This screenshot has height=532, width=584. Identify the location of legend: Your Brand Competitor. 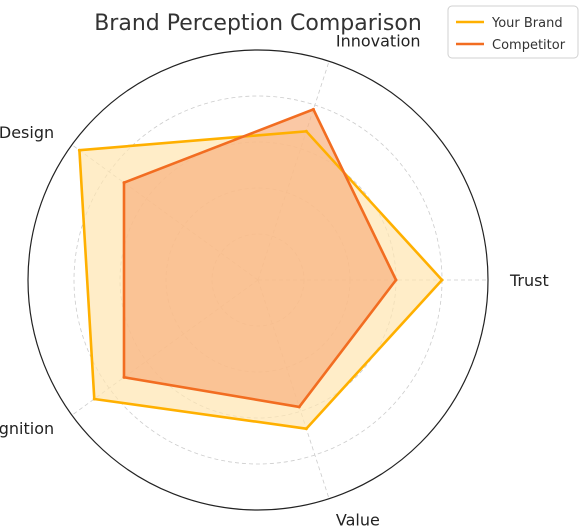
(513, 32).